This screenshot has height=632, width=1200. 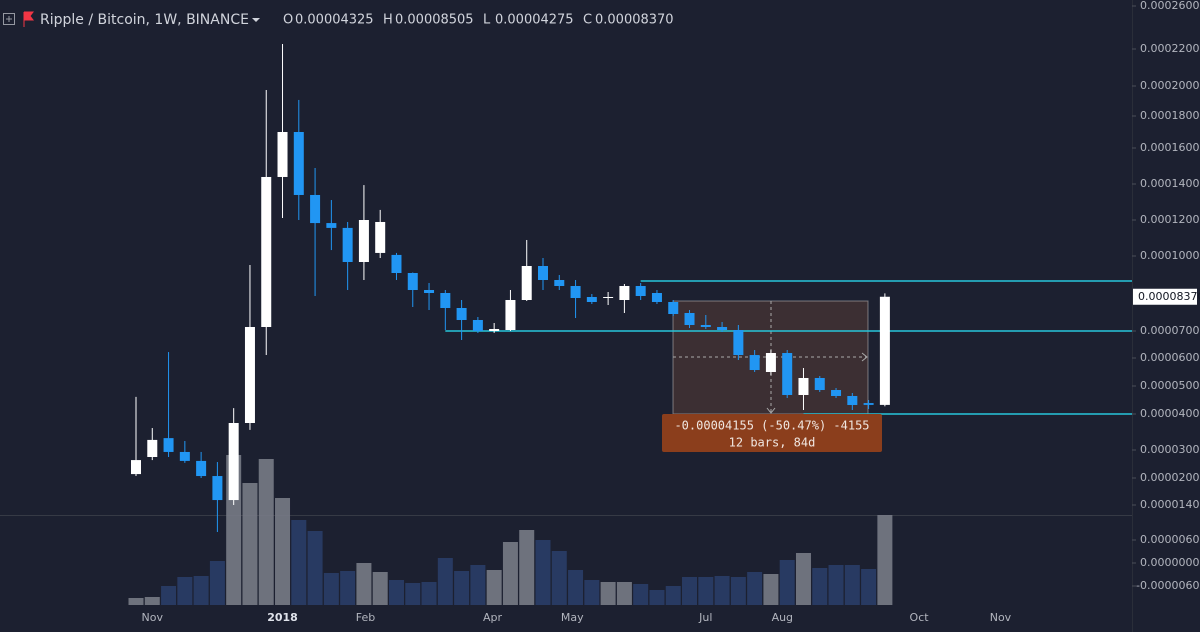 What do you see at coordinates (1170, 183) in the screenshot?
I see `y-tick-label: 0.00014000` at bounding box center [1170, 183].